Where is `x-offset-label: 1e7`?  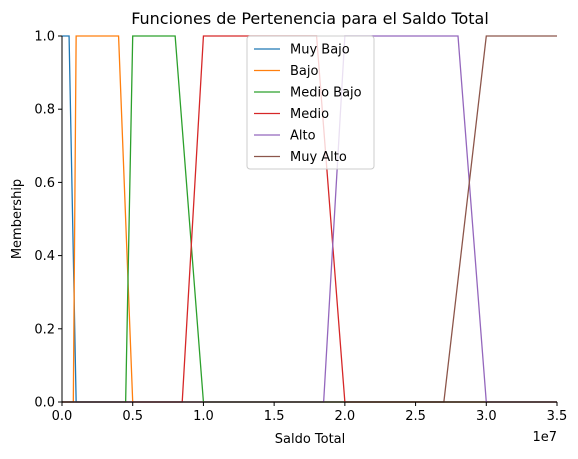
x-offset-label: 1e7 is located at coordinates (544, 437).